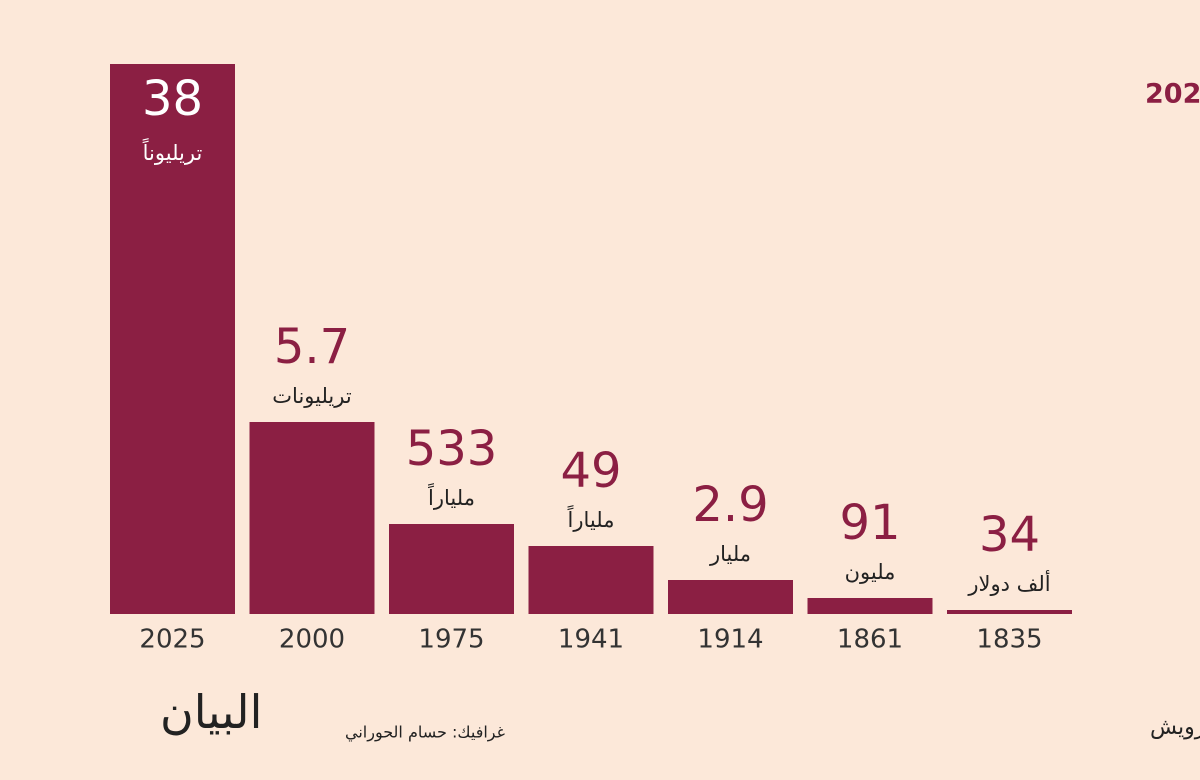 The height and width of the screenshot is (780, 1200). I want to click on value-label: 533, so click(452, 449).